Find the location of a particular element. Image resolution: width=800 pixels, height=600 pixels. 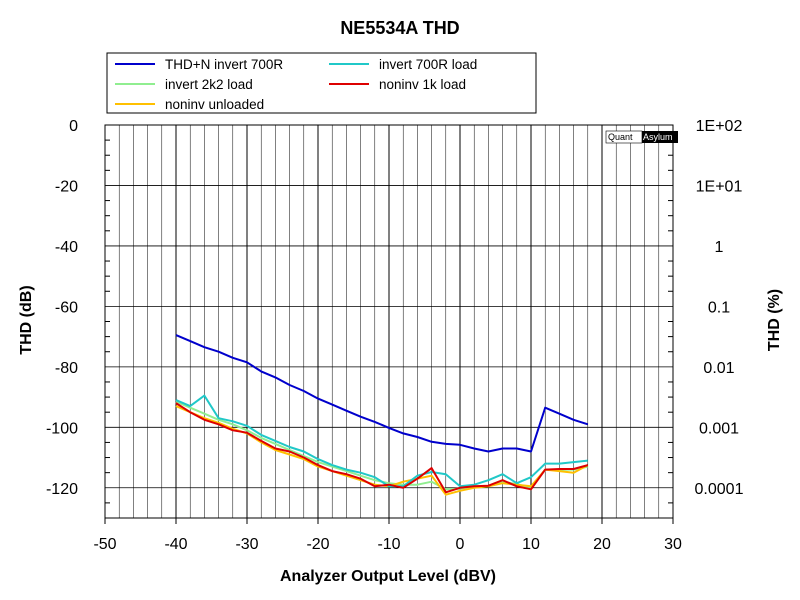

y-axis-label: THD (dB) is located at coordinates (26, 319).